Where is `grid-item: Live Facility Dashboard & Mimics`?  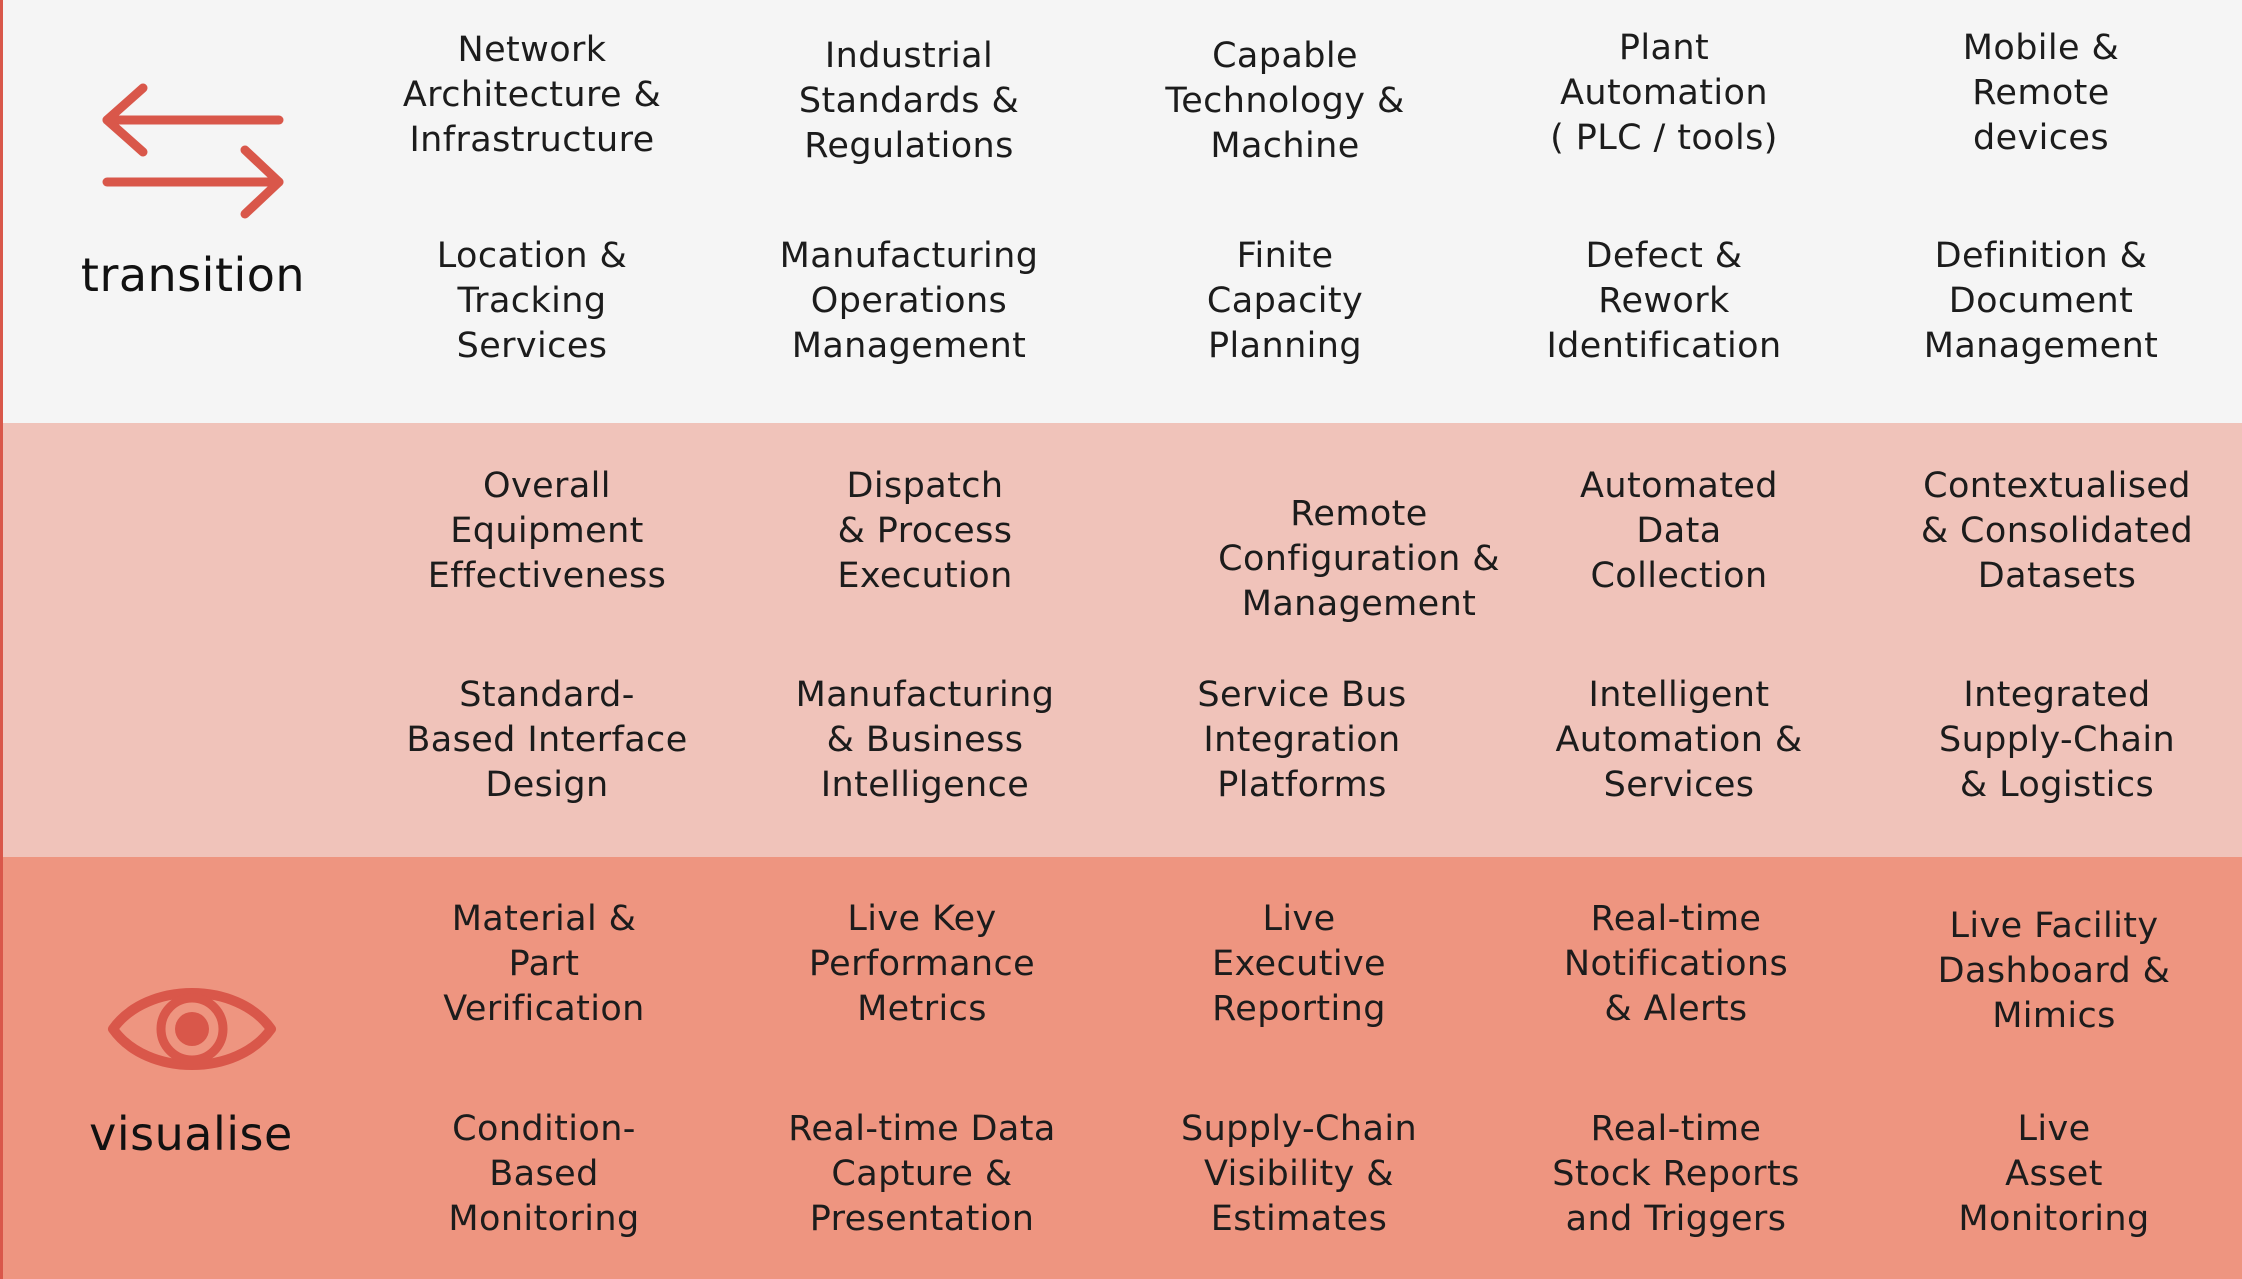
grid-item: Live Facility Dashboard & Mimics is located at coordinates (2054, 971).